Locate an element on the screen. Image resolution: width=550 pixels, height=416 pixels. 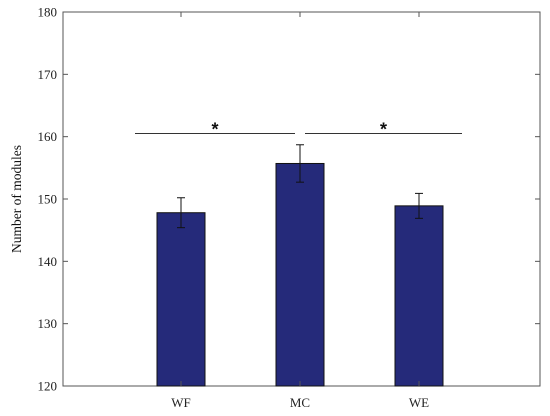
y-tick-label: 140 is located at coordinates (48, 261).